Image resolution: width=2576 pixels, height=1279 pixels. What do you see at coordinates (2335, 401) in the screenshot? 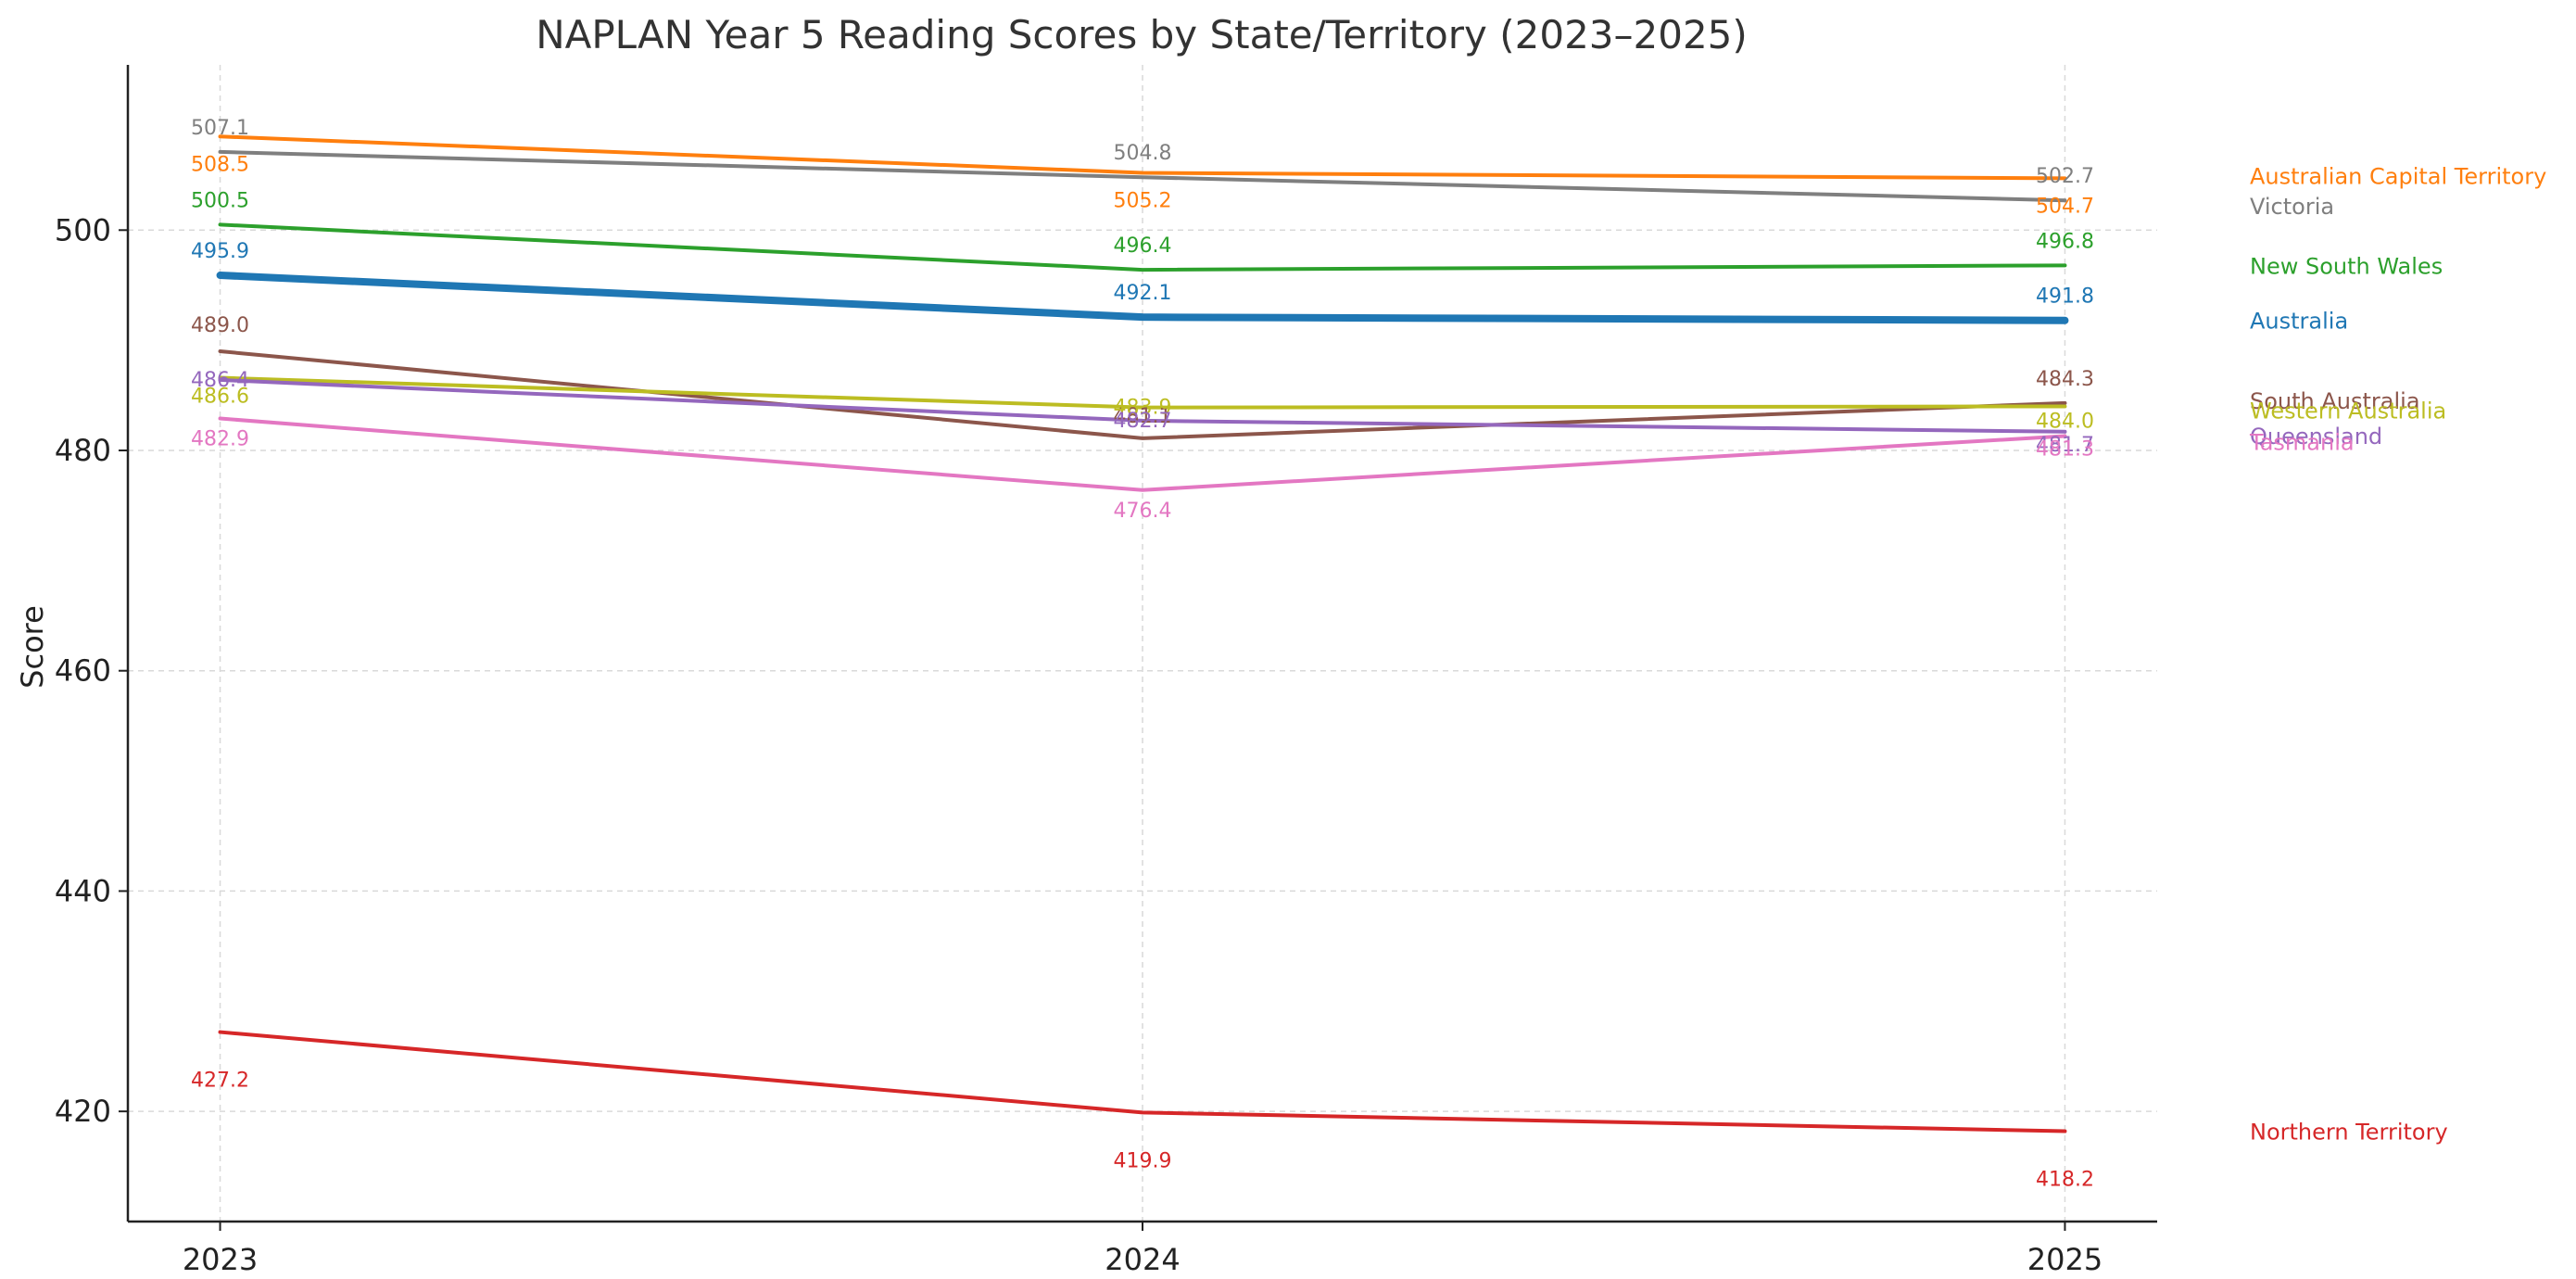
I see `series-end-label-south-australia: South Australia` at bounding box center [2335, 401].